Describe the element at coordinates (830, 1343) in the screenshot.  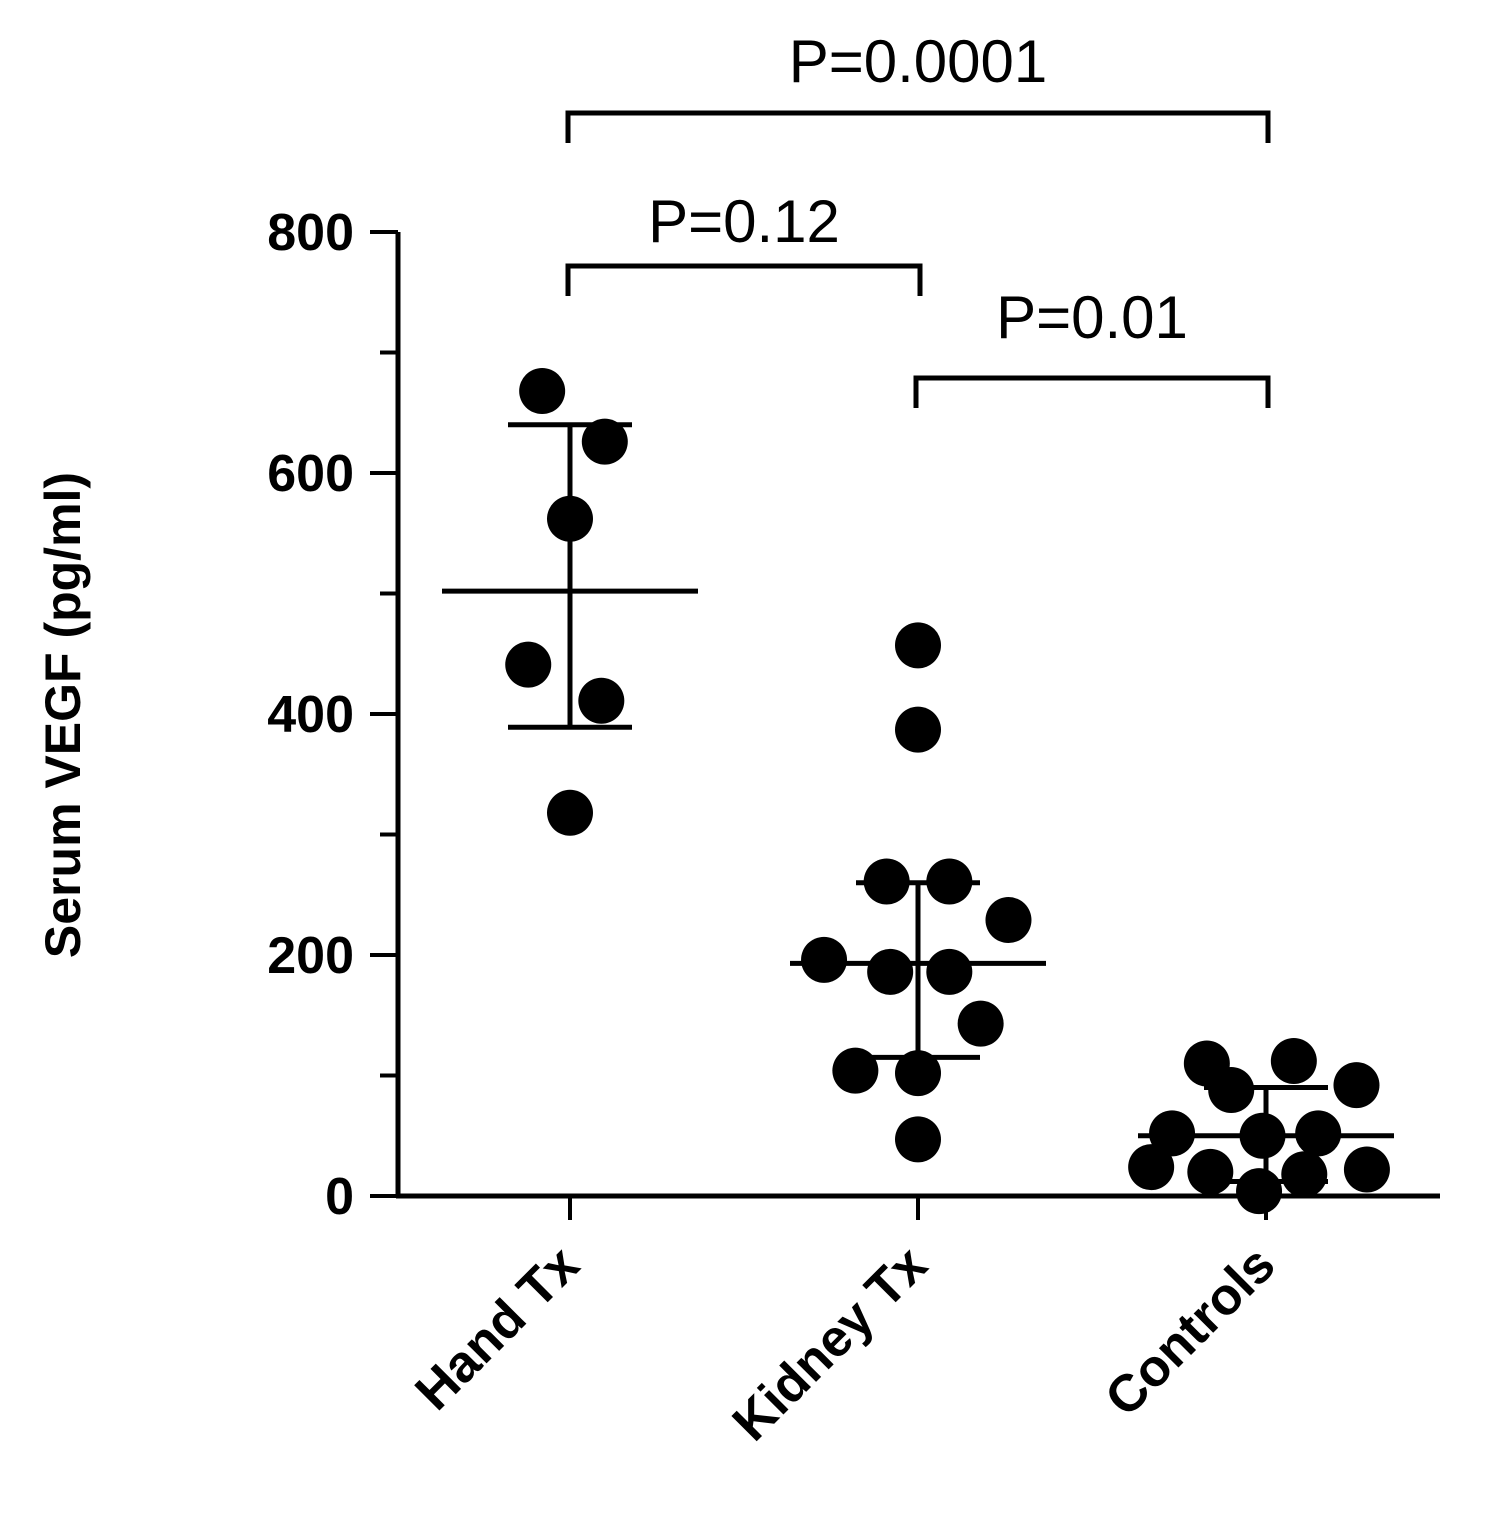
I see `x-tick-label: Kidney Tx` at that location.